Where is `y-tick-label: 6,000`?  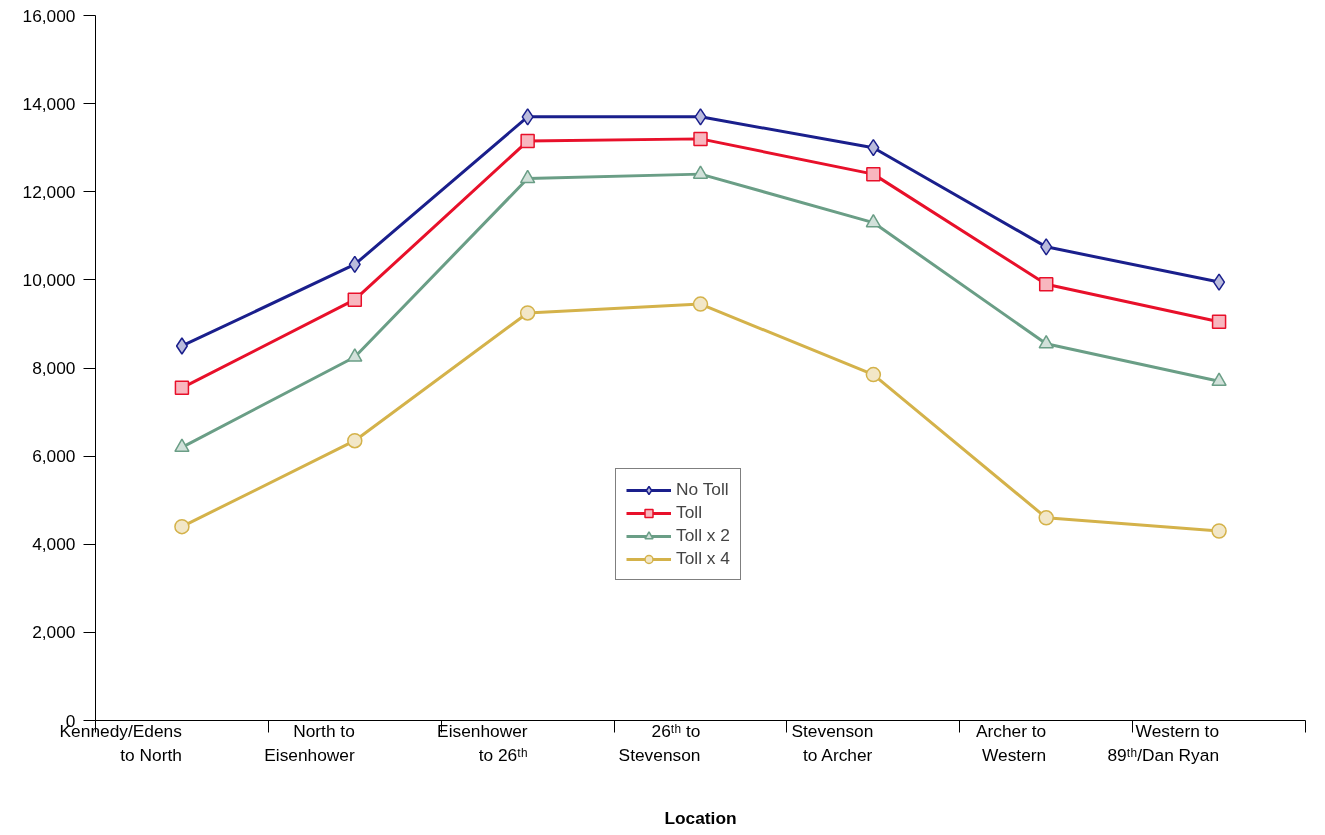 y-tick-label: 6,000 is located at coordinates (54, 456).